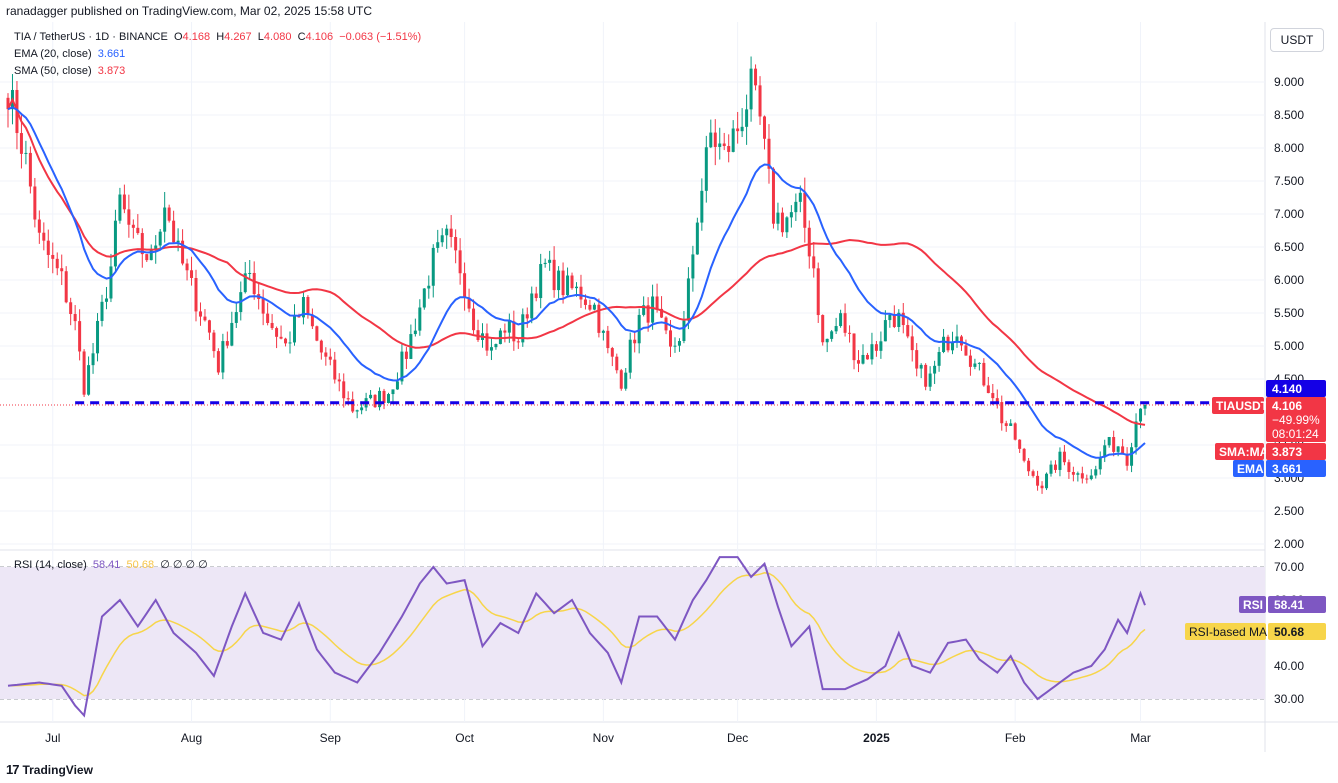 This screenshot has width=1338, height=783. Describe the element at coordinates (111, 71) in the screenshot. I see `sma-legend-value: 3.873` at that location.